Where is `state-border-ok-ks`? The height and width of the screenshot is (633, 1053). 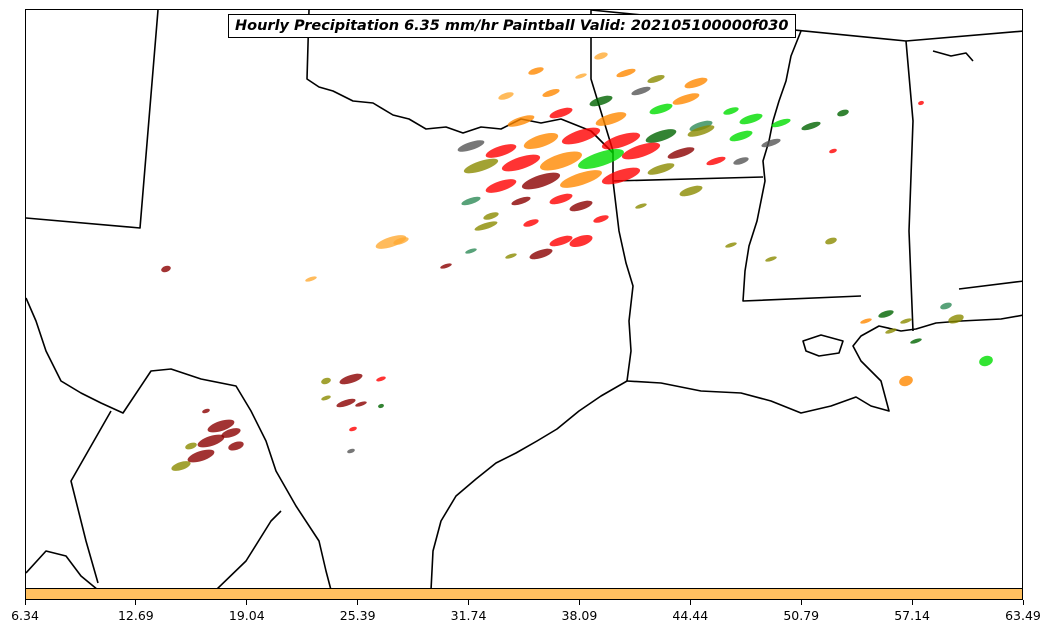
state-border-ok-ks is located at coordinates (460, 82).